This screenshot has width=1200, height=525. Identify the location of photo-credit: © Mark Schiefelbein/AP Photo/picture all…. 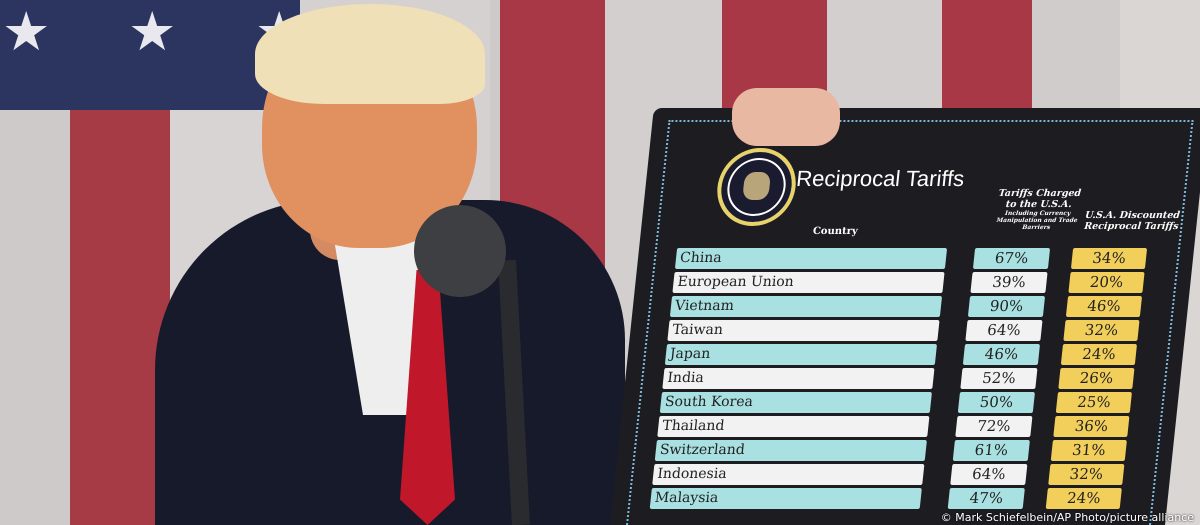
(1067, 517).